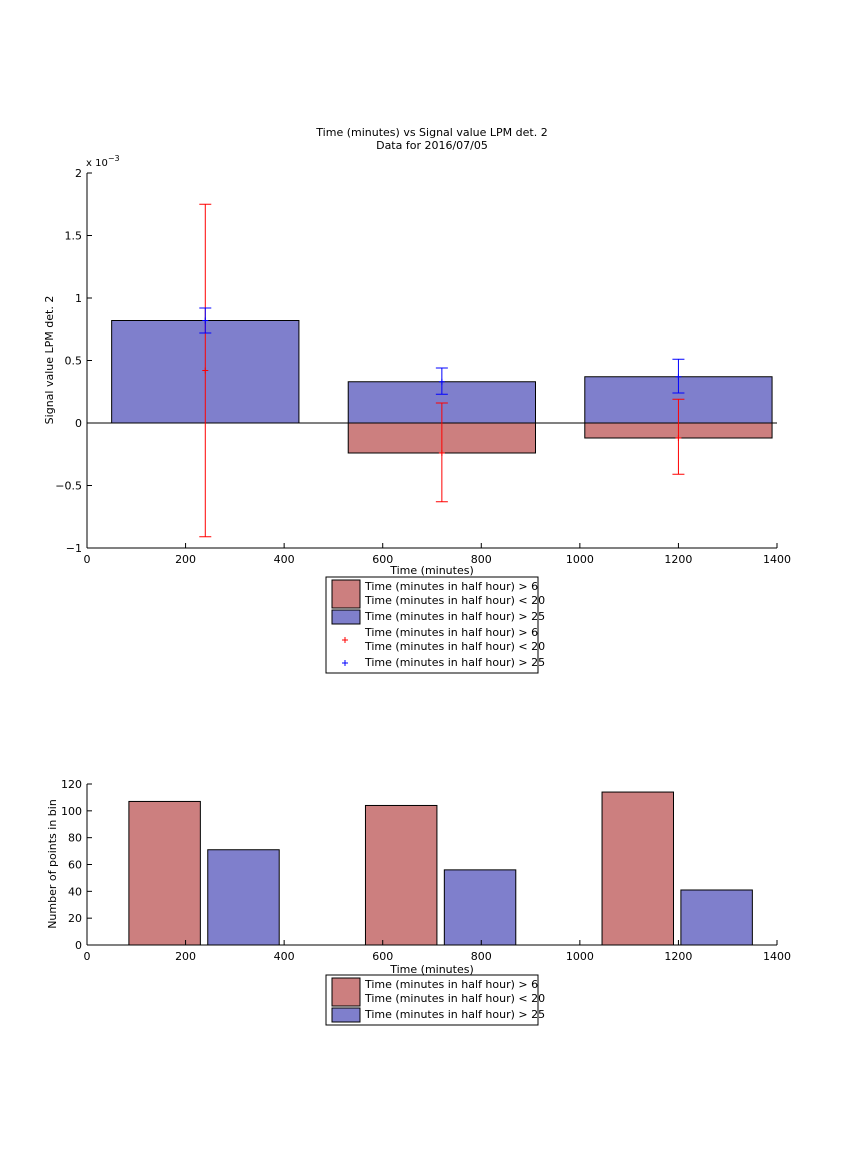 The image size is (864, 1152). I want to click on y-tick-label: −1, so click(74, 548).